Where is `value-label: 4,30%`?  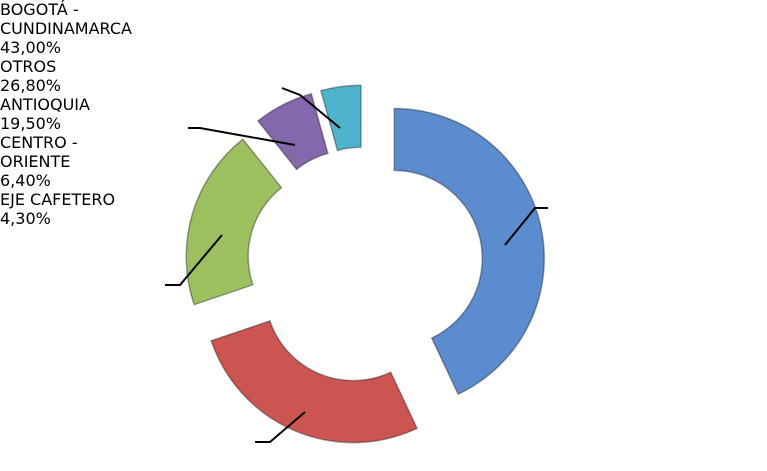
value-label: 4,30% is located at coordinates (25, 218).